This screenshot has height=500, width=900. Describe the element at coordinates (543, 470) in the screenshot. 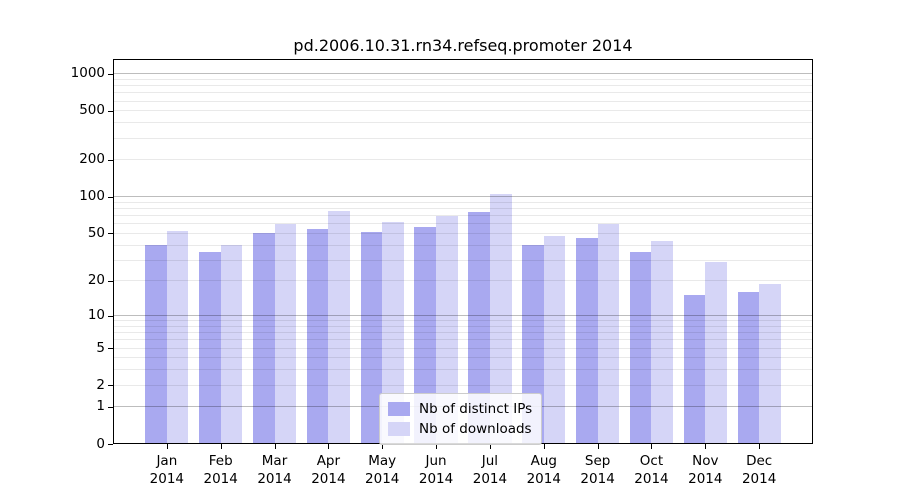

I see `x-tick-label: Aug 2014` at that location.